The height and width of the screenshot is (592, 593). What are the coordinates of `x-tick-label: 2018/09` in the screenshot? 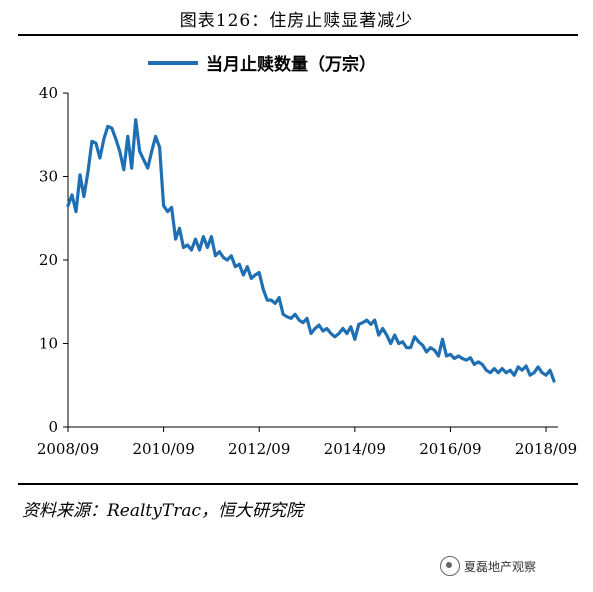 It's located at (546, 449).